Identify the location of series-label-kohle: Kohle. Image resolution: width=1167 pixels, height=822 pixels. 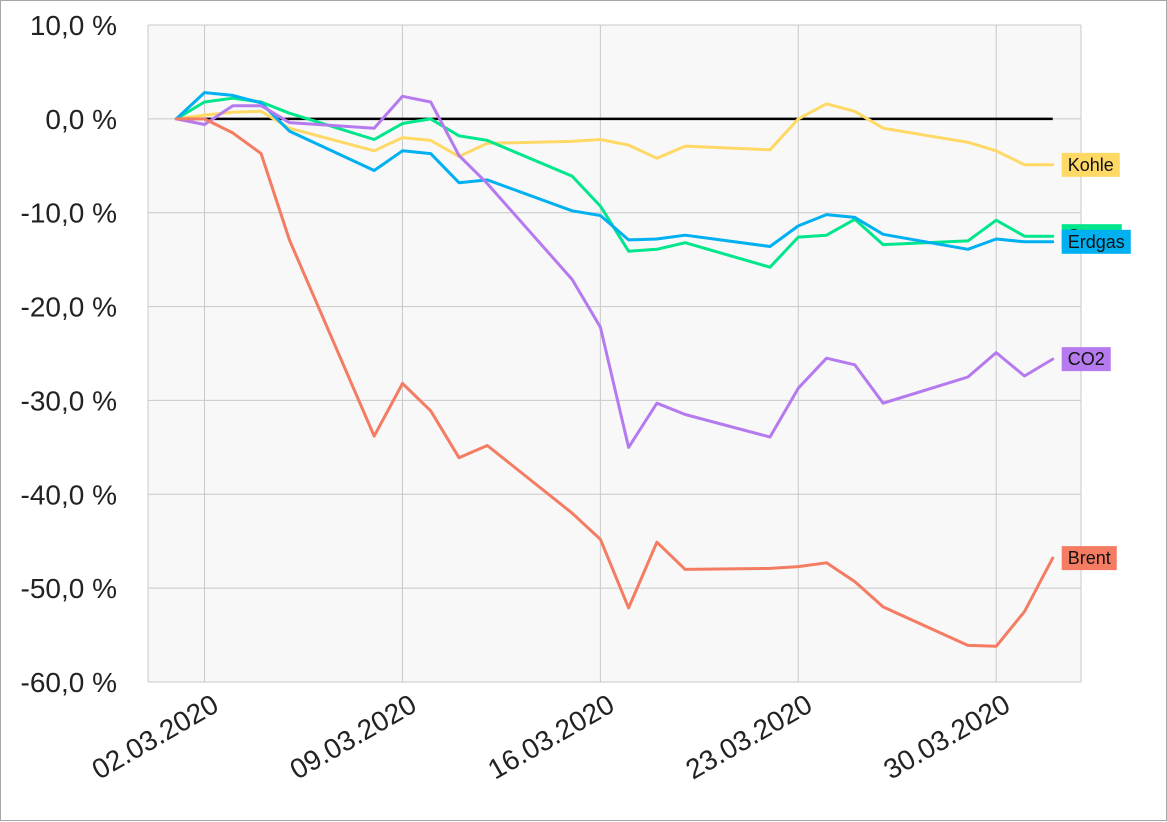
(1090, 164).